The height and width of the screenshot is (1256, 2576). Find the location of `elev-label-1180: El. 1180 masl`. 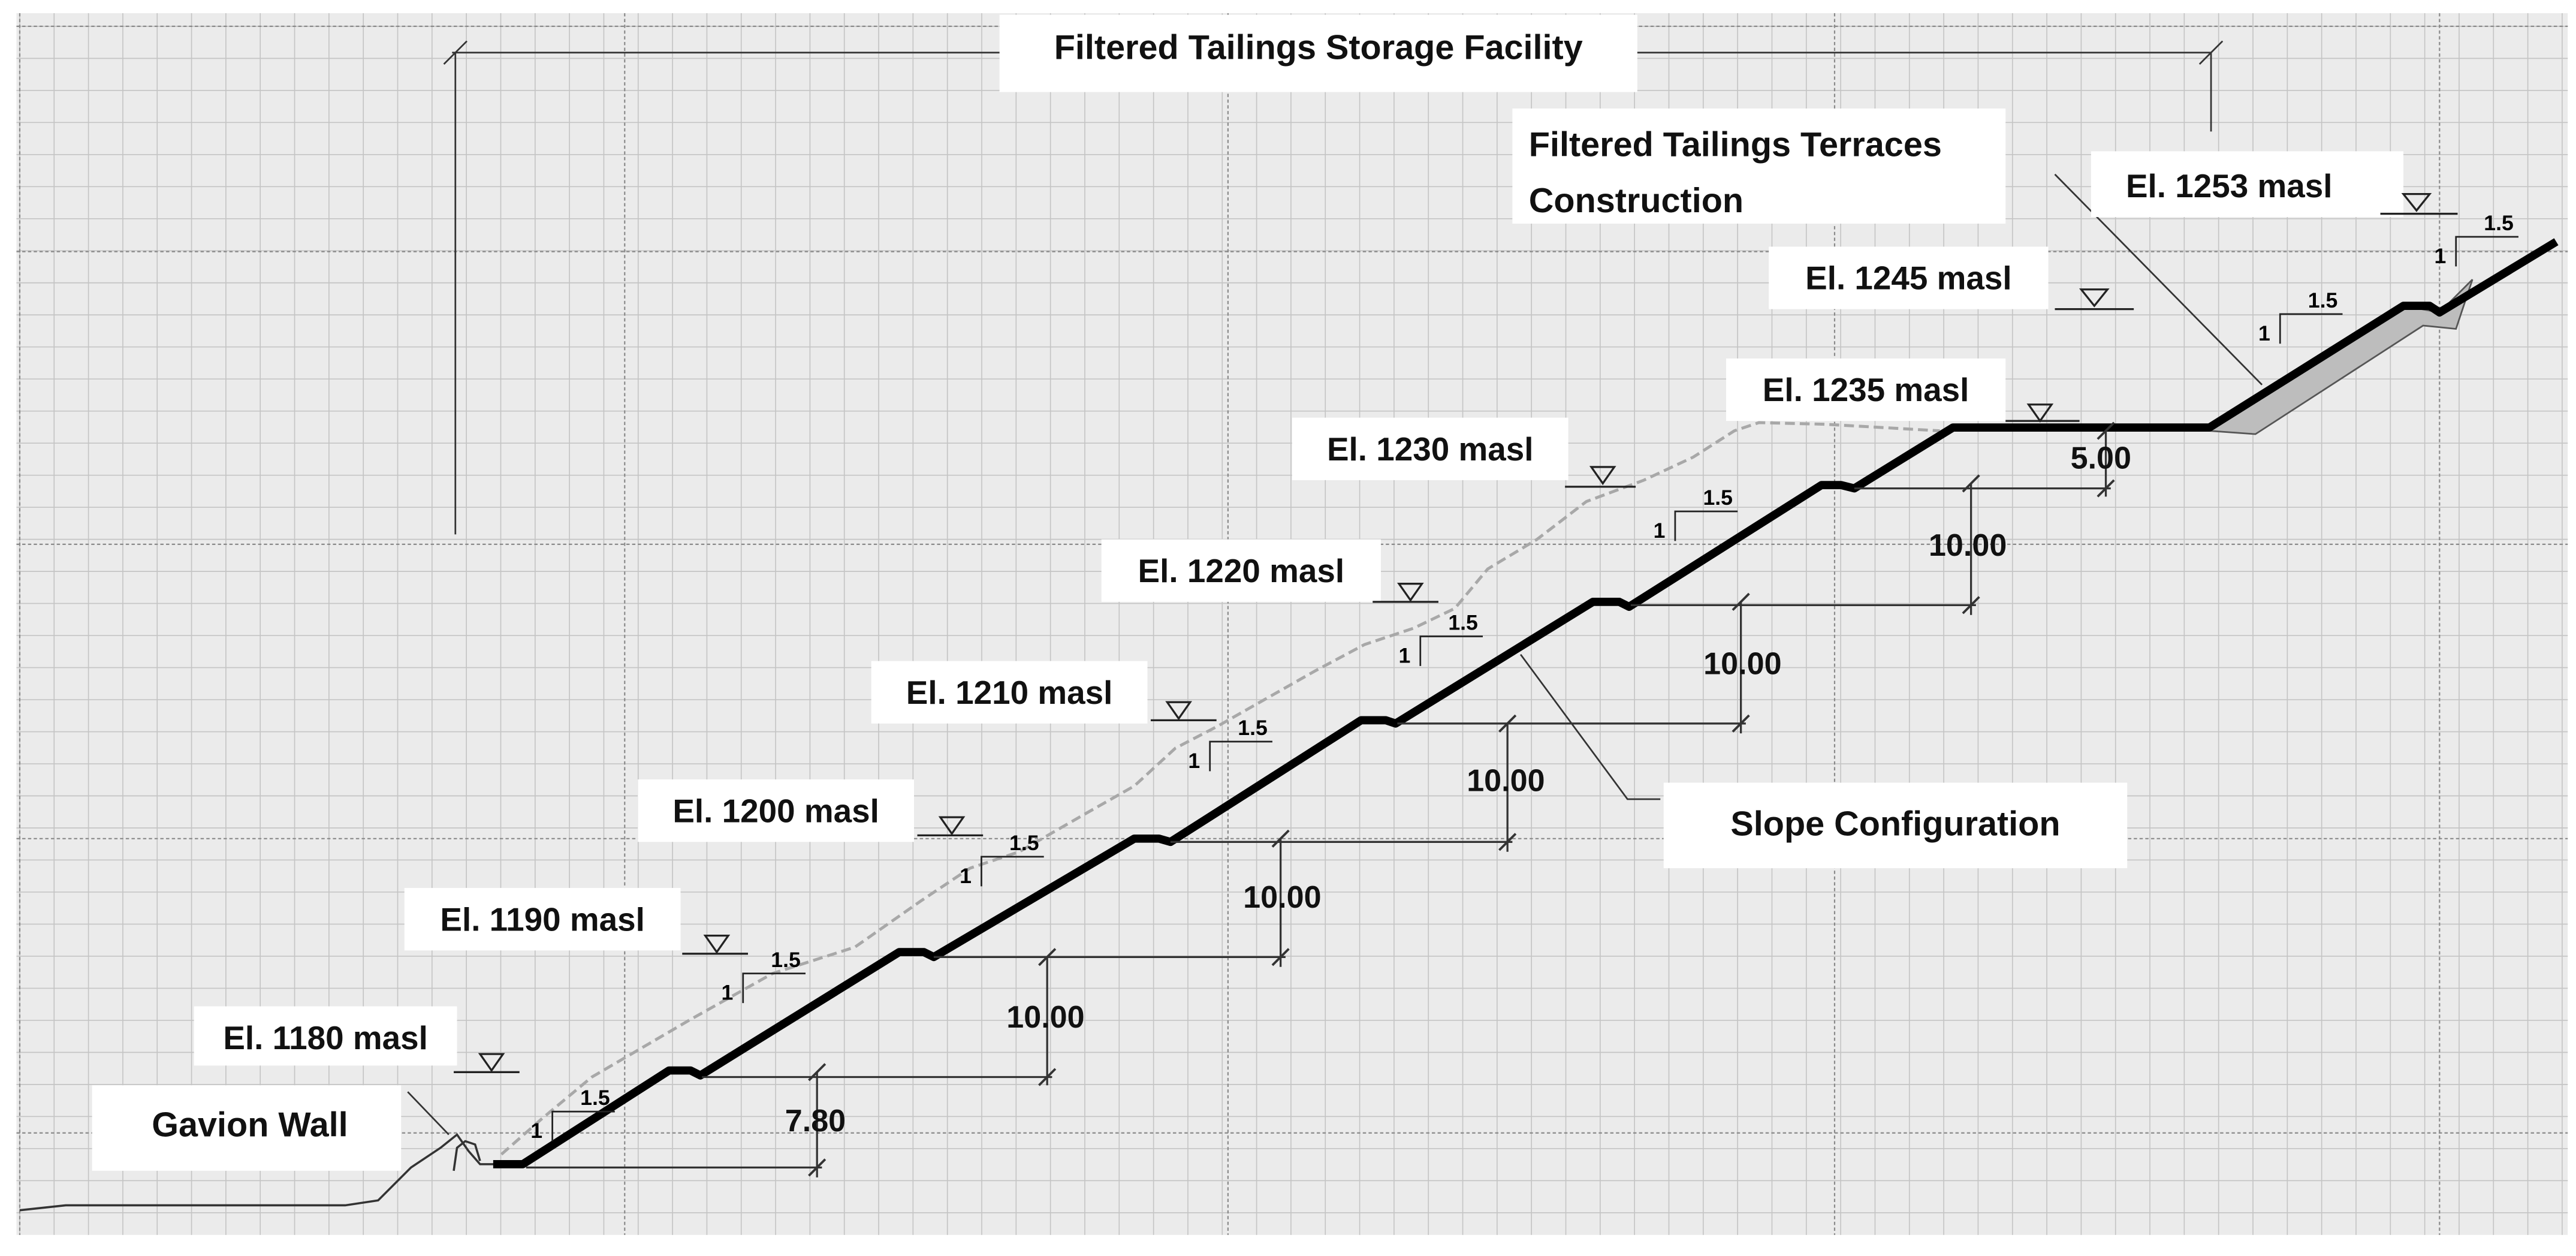

elev-label-1180: El. 1180 masl is located at coordinates (326, 1037).